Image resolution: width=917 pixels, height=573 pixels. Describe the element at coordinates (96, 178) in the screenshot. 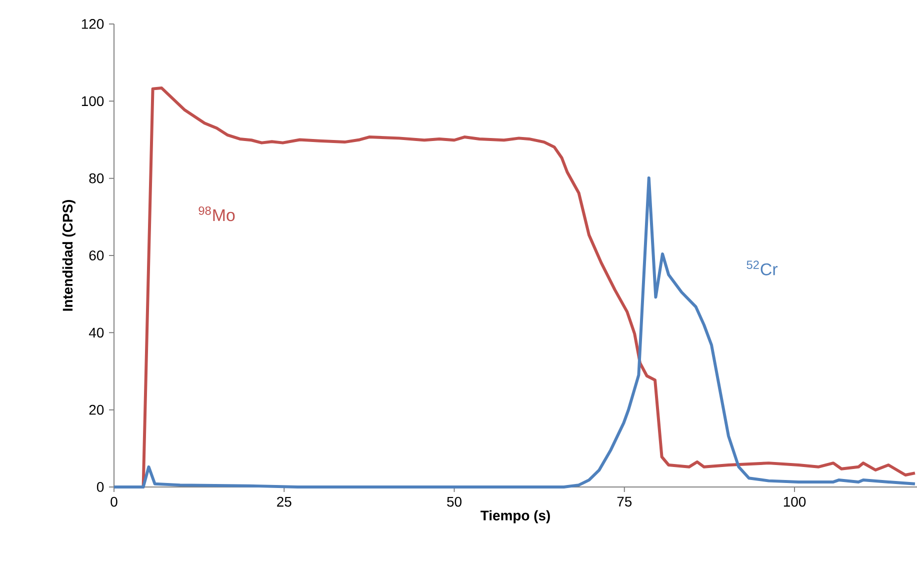

I see `y-tick-label: 80` at that location.